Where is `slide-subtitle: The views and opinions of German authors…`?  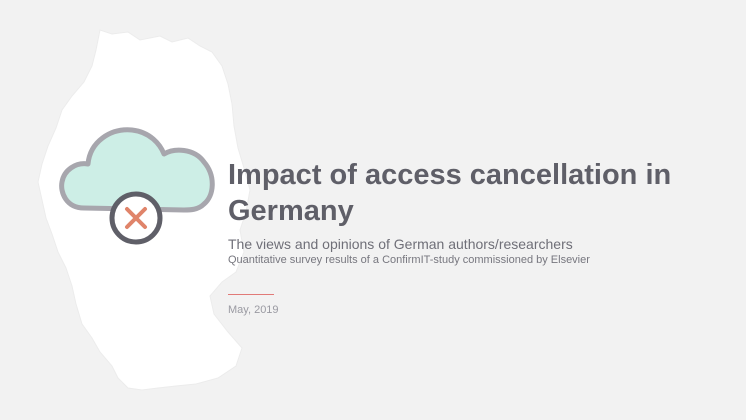 slide-subtitle: The views and opinions of German authors… is located at coordinates (400, 244).